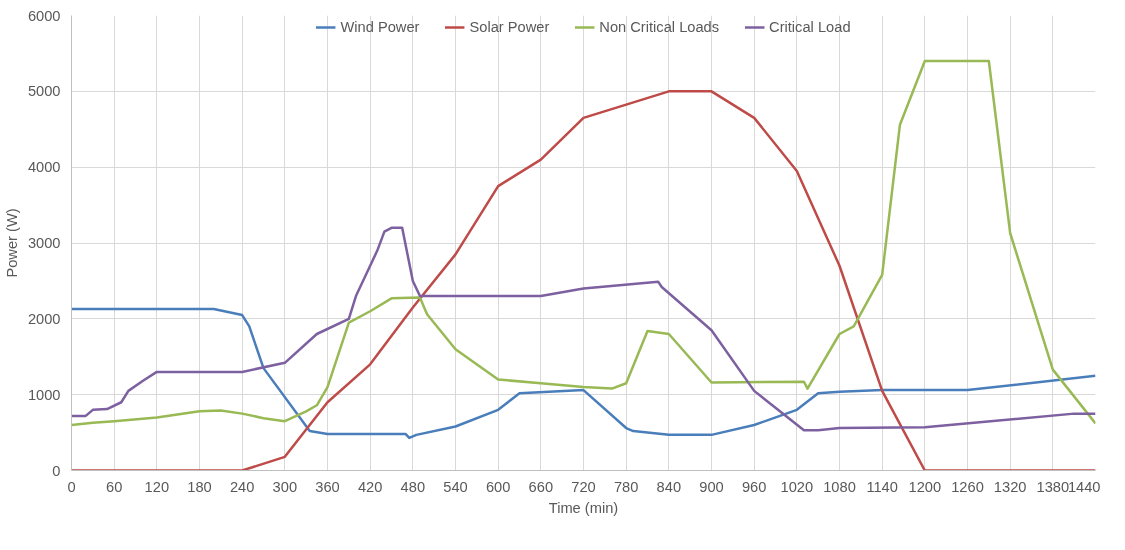  What do you see at coordinates (199, 486) in the screenshot?
I see `x-tick-label: 180` at bounding box center [199, 486].